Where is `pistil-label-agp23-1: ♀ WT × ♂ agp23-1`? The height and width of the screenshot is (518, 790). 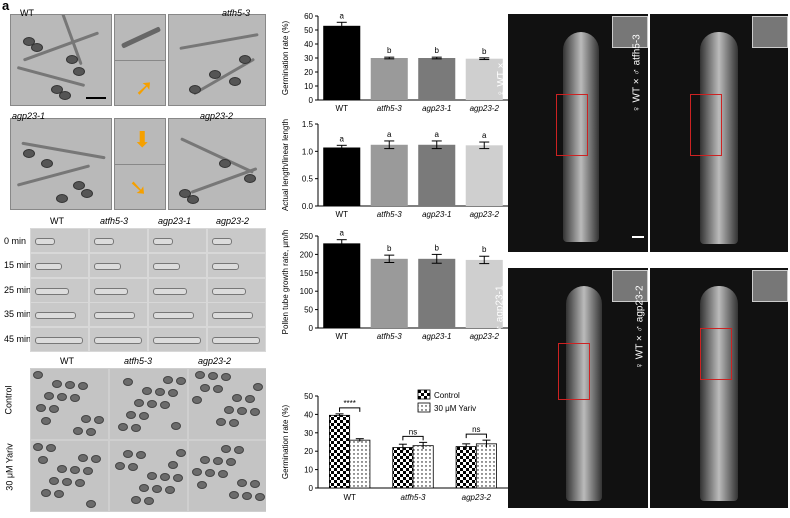 pistil-label-agp23-1: ♀ WT × ♂ agp23-1 is located at coordinates (500, 327).